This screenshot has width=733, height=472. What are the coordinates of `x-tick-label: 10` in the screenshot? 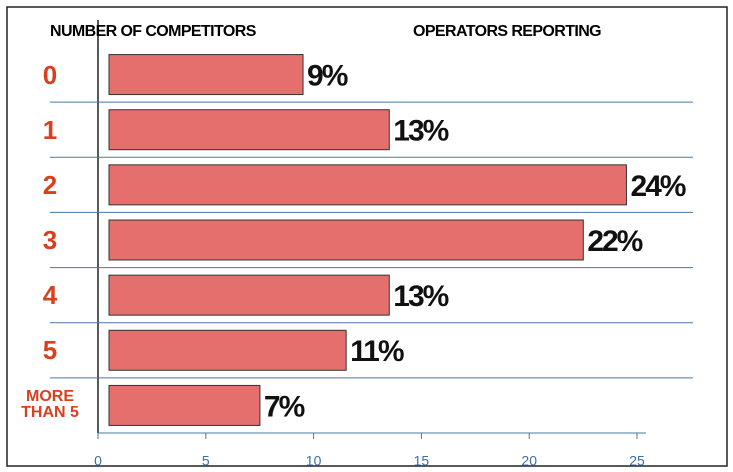 It's located at (314, 461).